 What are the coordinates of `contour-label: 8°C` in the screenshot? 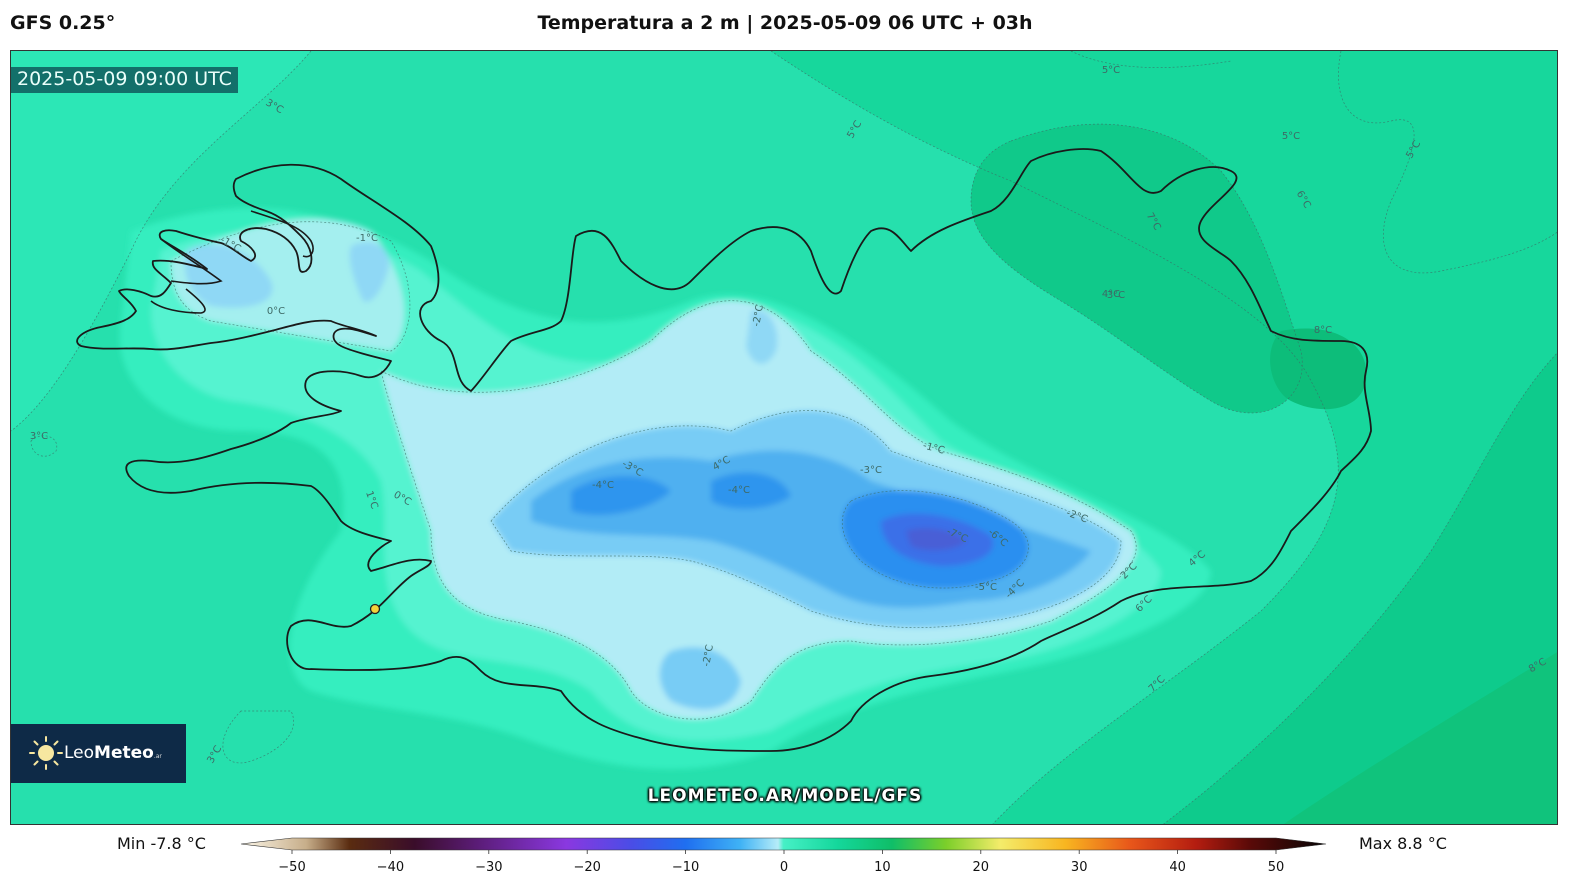 It's located at (1323, 330).